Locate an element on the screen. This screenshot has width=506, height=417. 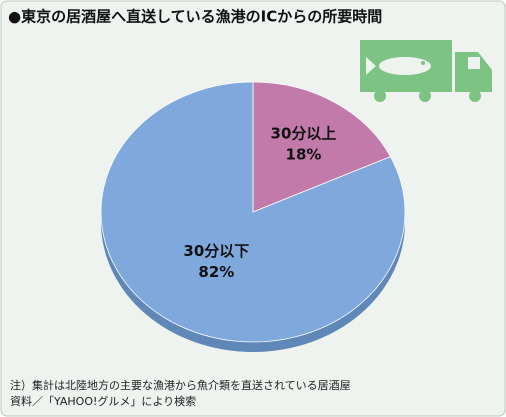
slice-label: 30分以下 is located at coordinates (216, 251).